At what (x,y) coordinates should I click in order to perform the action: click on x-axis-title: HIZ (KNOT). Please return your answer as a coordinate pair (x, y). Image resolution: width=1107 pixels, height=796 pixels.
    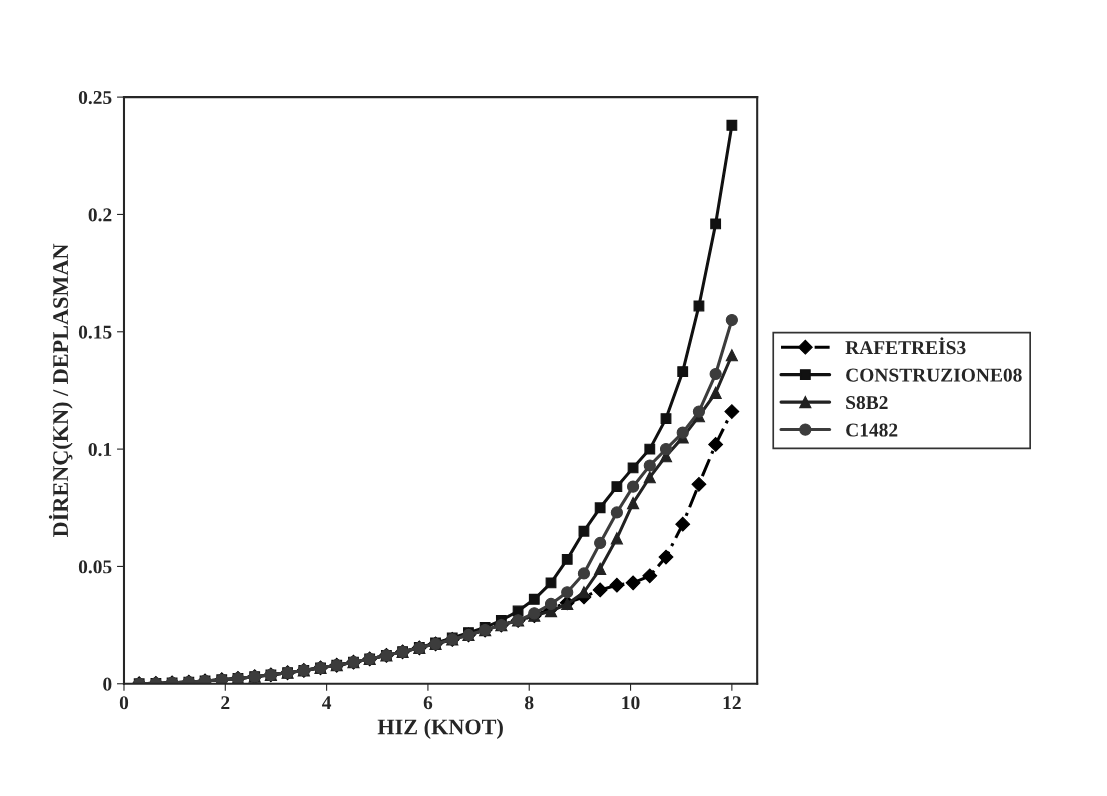
    Looking at the image, I should click on (440, 728).